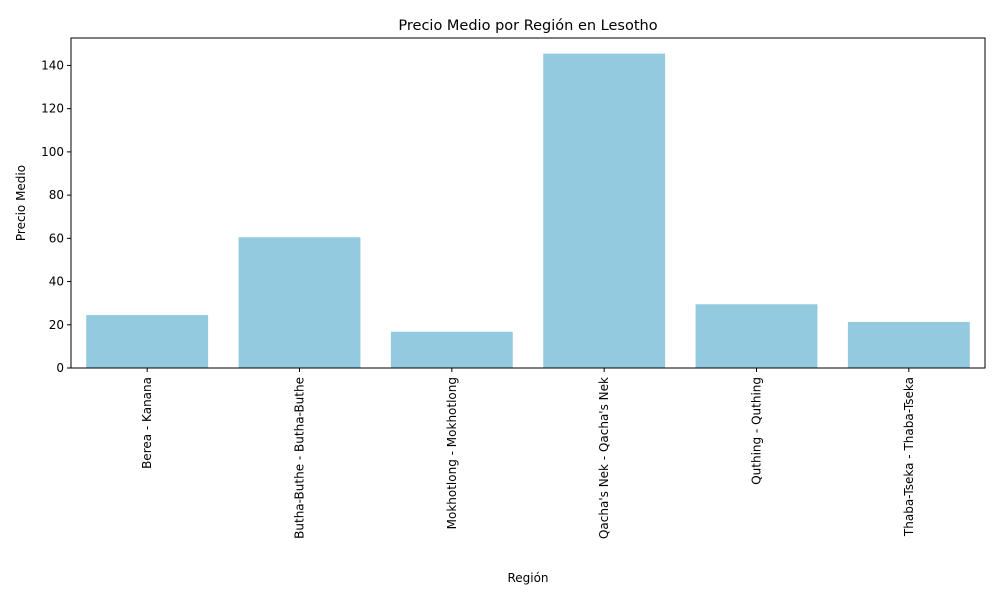 This screenshot has width=1000, height=600. Describe the element at coordinates (56, 195) in the screenshot. I see `y-tick-label: 80` at that location.